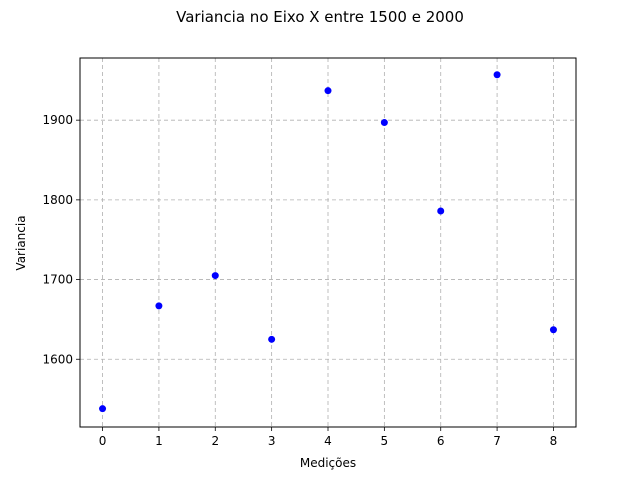  Describe the element at coordinates (554, 441) in the screenshot. I see `x-tick-label: 8` at that location.